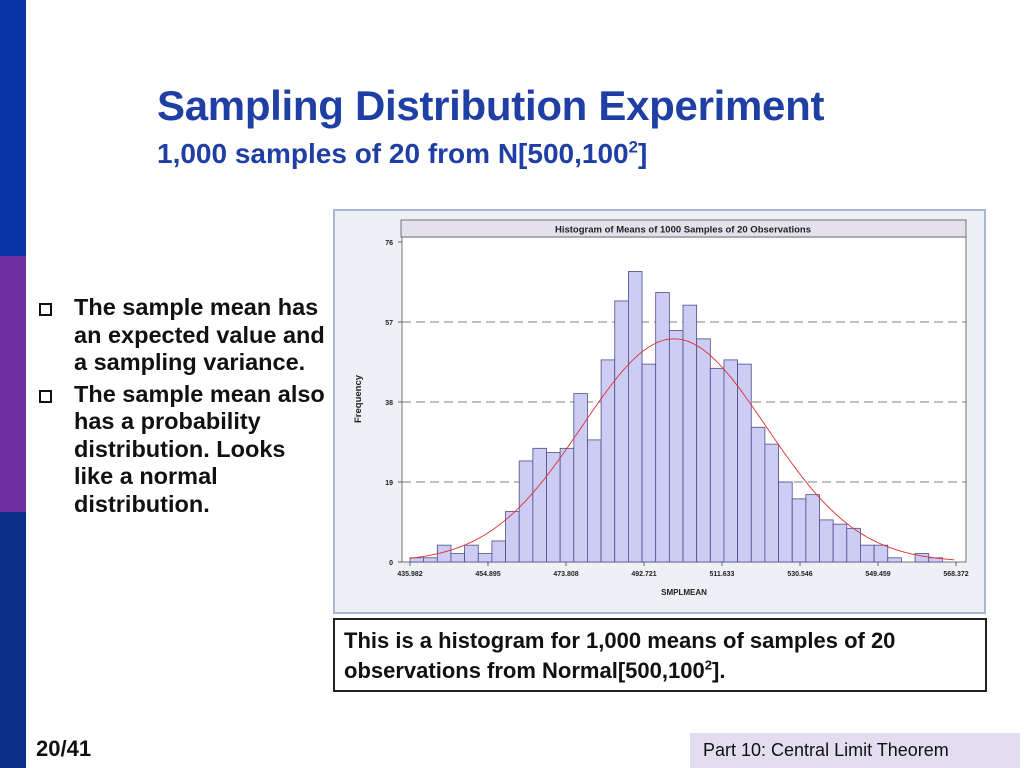  What do you see at coordinates (409, 574) in the screenshot?
I see `x-tick-label: 435.982` at bounding box center [409, 574].